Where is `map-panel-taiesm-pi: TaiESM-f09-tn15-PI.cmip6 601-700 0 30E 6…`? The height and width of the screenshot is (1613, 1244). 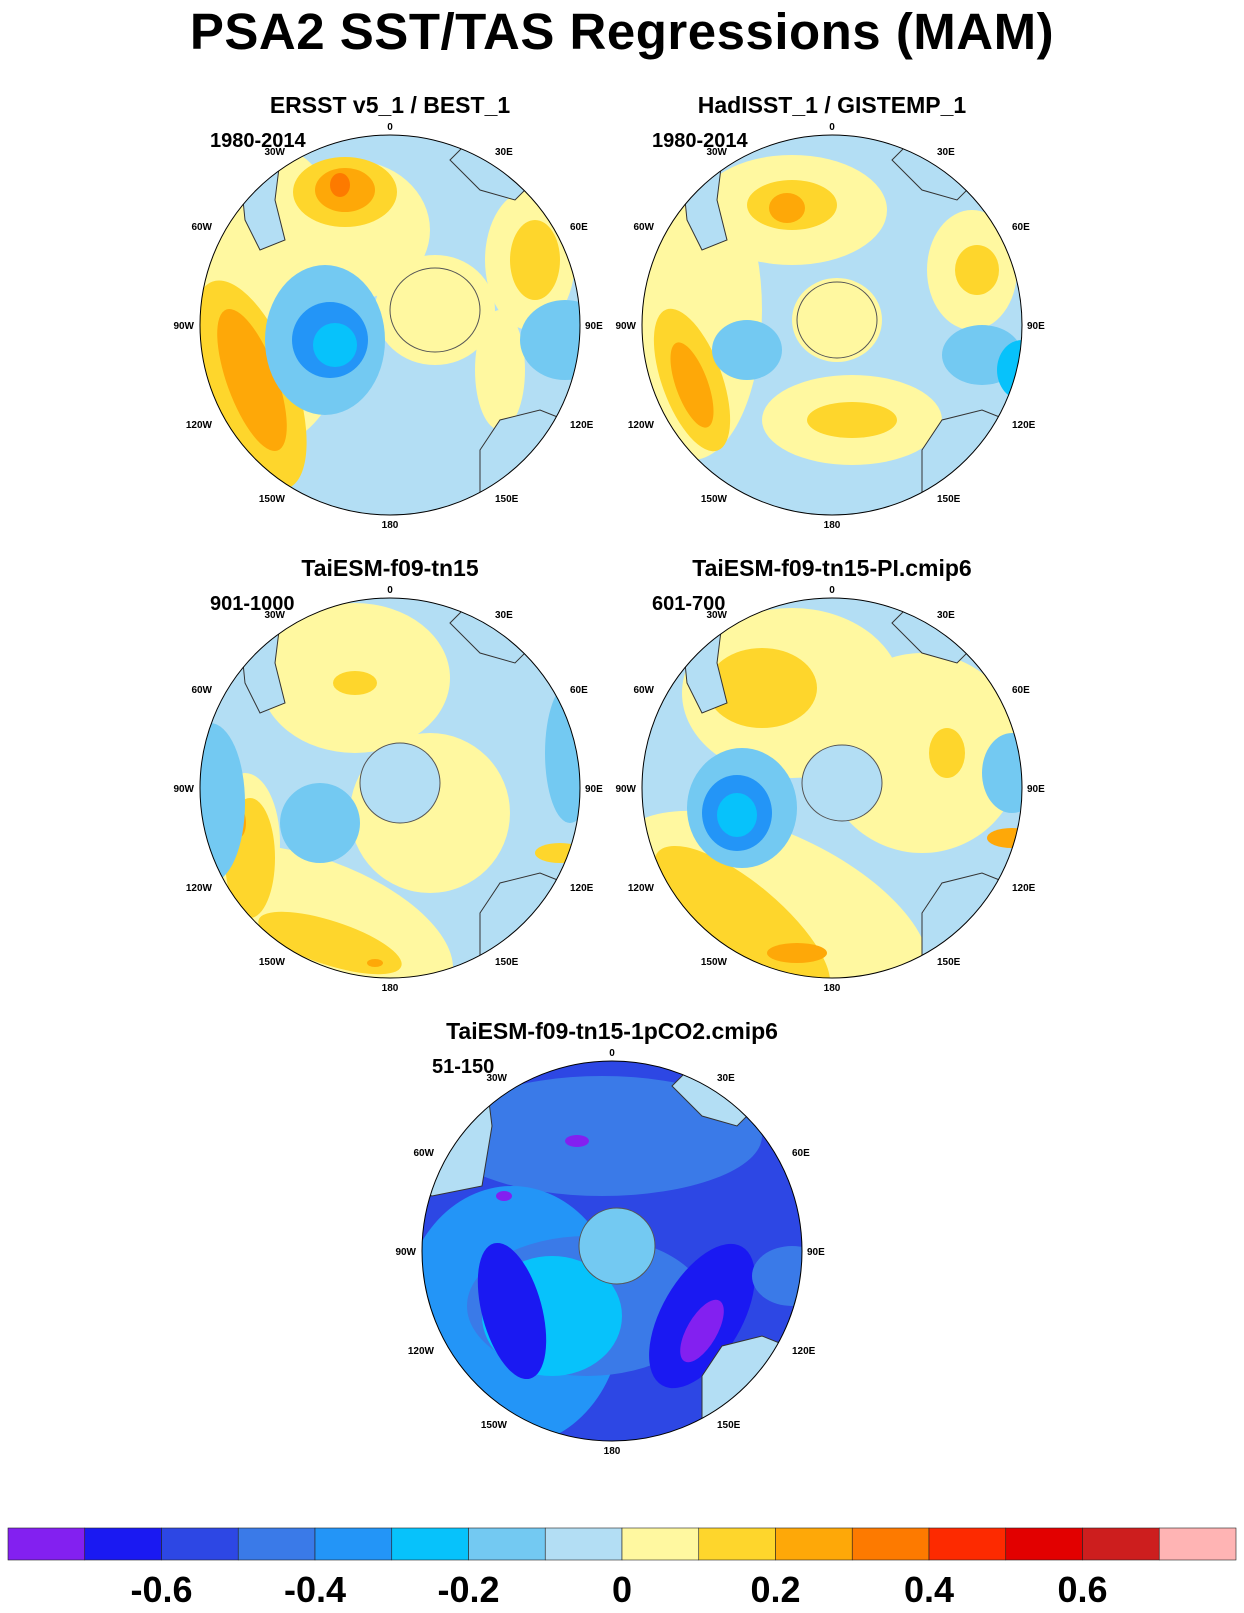 map-panel-taiesm-pi: TaiESM-f09-tn15-PI.cmip6 601-700 0 30E 6… is located at coordinates (830, 775).